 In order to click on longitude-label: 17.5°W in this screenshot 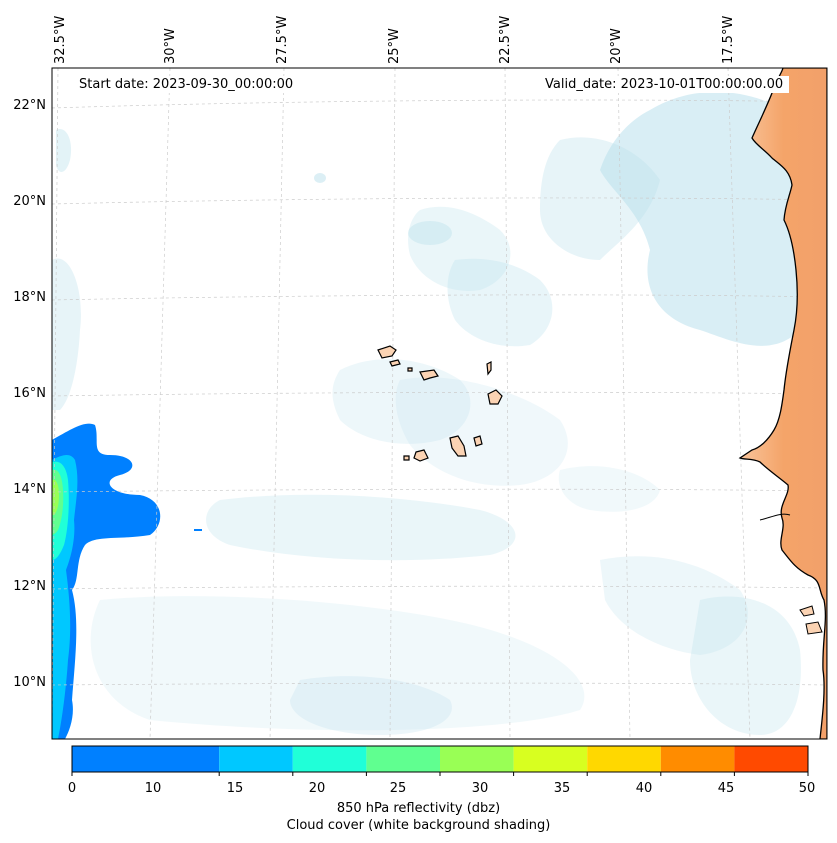, I will do `click(728, 39)`.